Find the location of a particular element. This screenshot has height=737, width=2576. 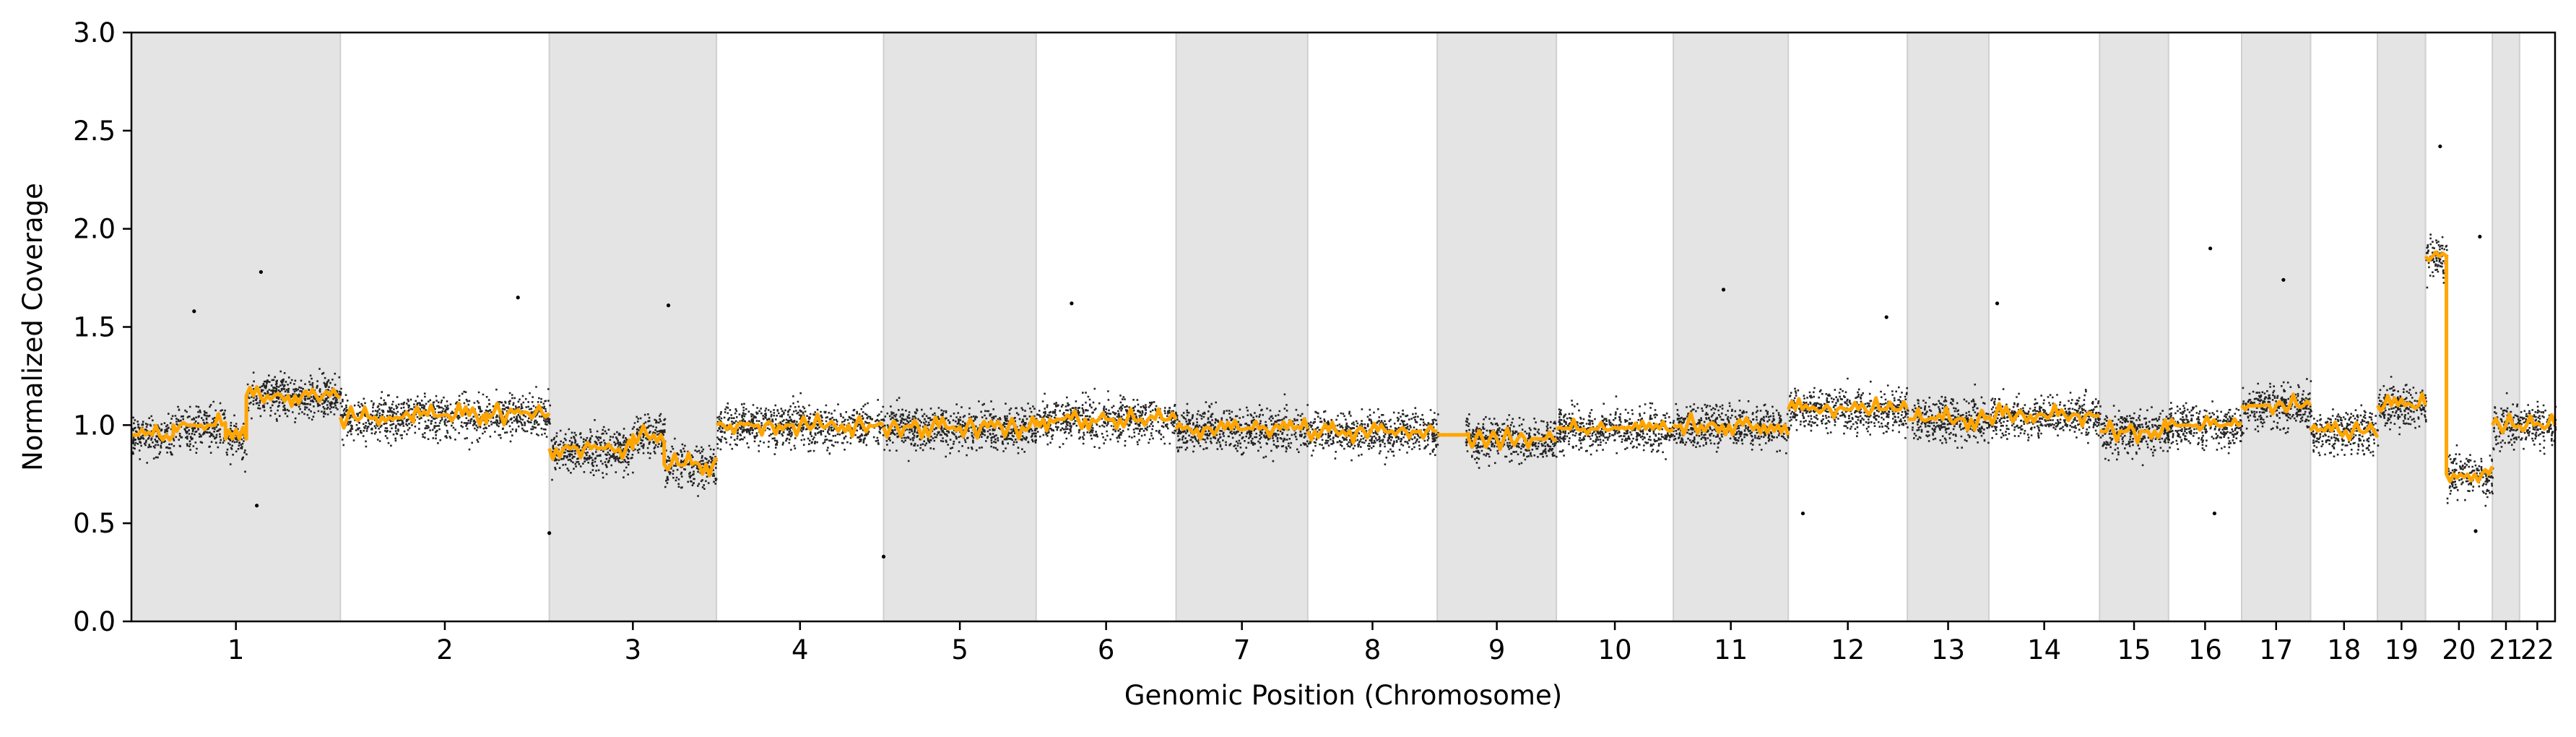

y-tick-label-2: 1.0 is located at coordinates (94, 425).